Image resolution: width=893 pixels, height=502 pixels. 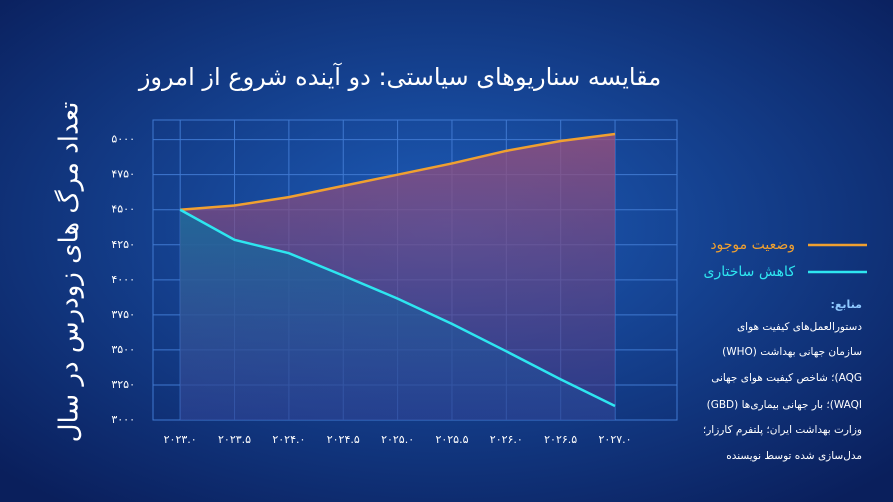 What do you see at coordinates (750, 272) in the screenshot?
I see `legend-label: کاهش ساختاری` at bounding box center [750, 272].